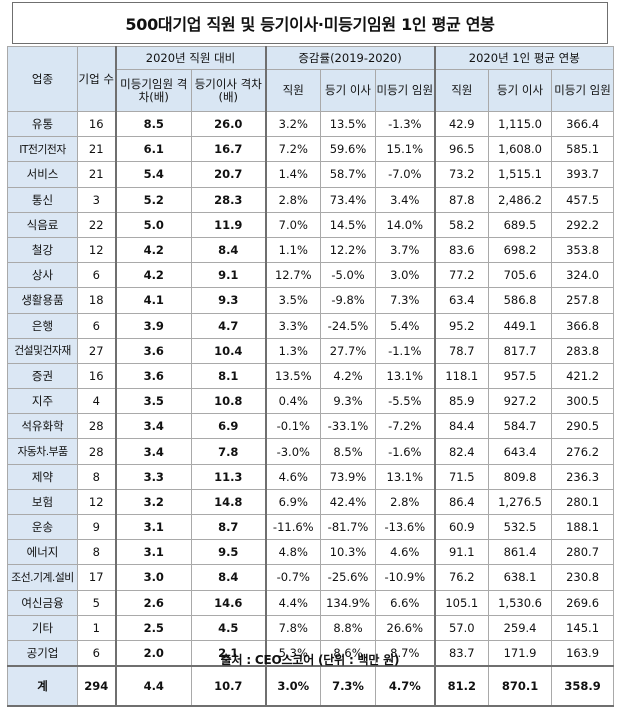 The height and width of the screenshot is (707, 620). What do you see at coordinates (153, 401) in the screenshot?
I see `cell-unregistered-ratio: 3.5` at bounding box center [153, 401].